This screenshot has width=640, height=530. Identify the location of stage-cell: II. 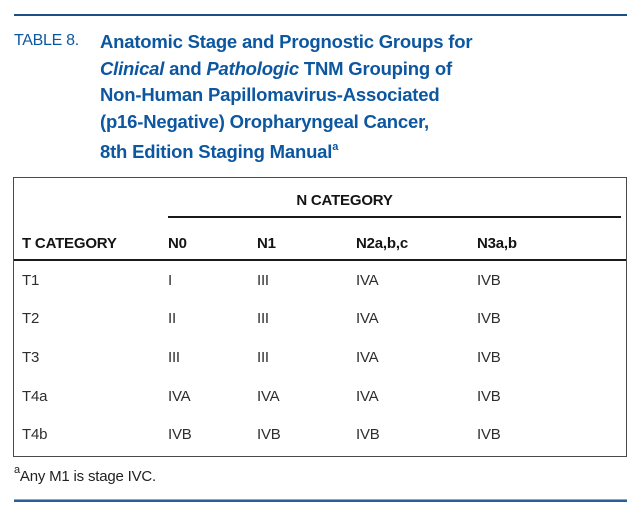
(172, 319).